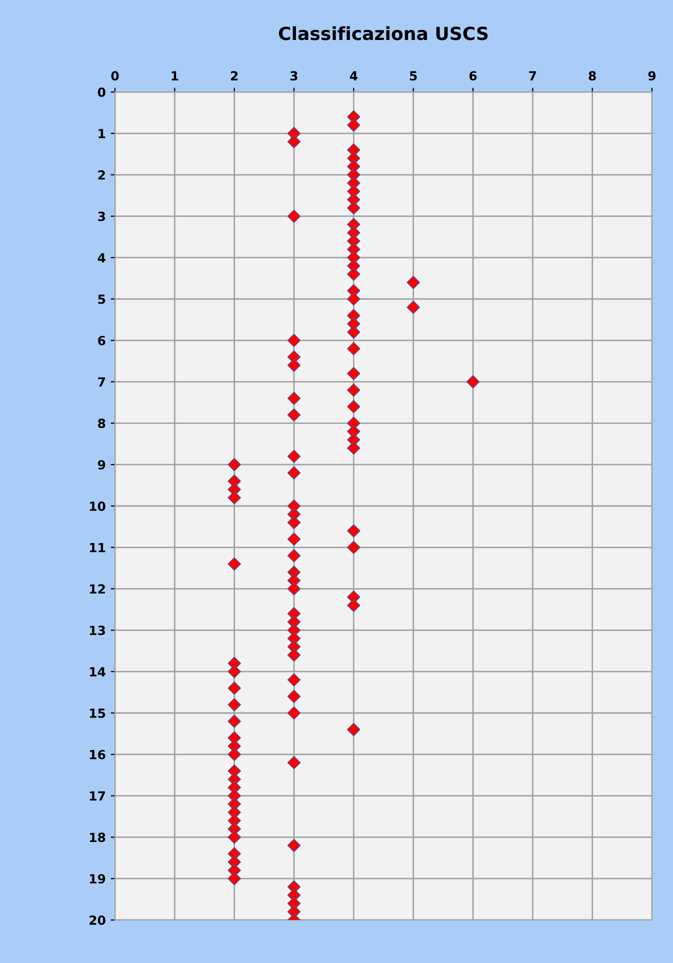  Describe the element at coordinates (102, 257) in the screenshot. I see `y-tick-label: 4` at that location.